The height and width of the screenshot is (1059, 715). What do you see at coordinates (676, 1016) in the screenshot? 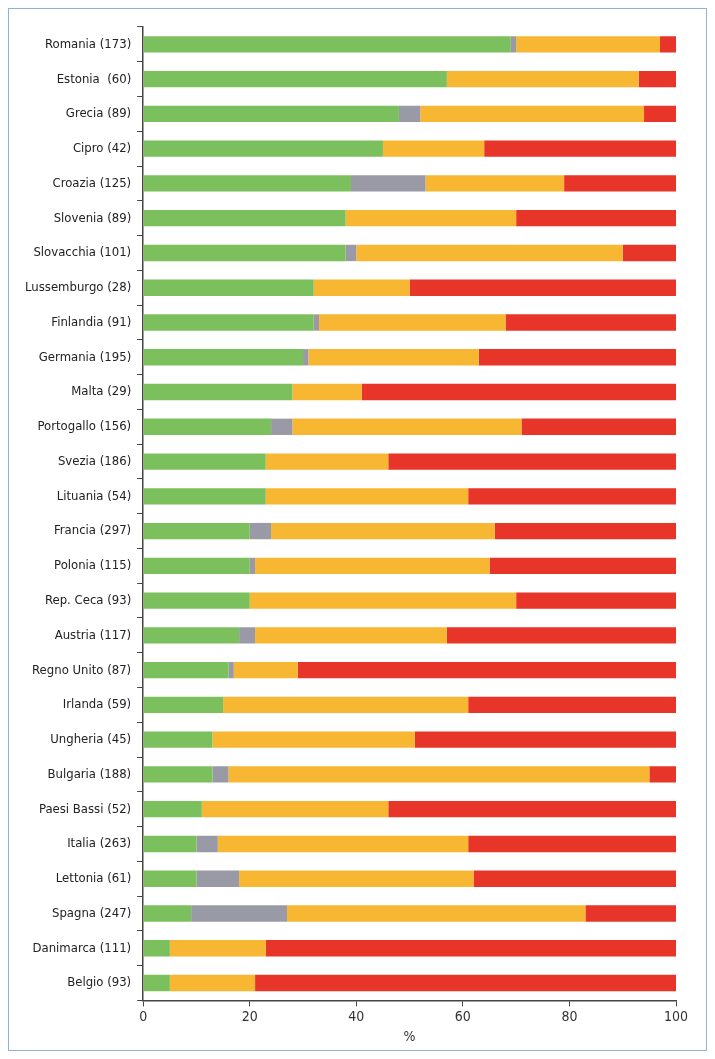
I see `x-tick-label: 100` at bounding box center [676, 1016].